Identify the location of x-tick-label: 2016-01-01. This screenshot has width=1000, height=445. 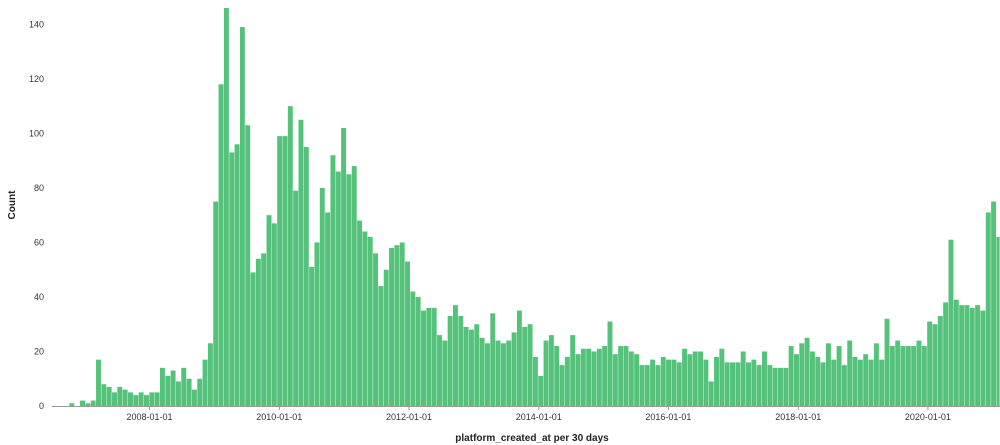
(668, 417).